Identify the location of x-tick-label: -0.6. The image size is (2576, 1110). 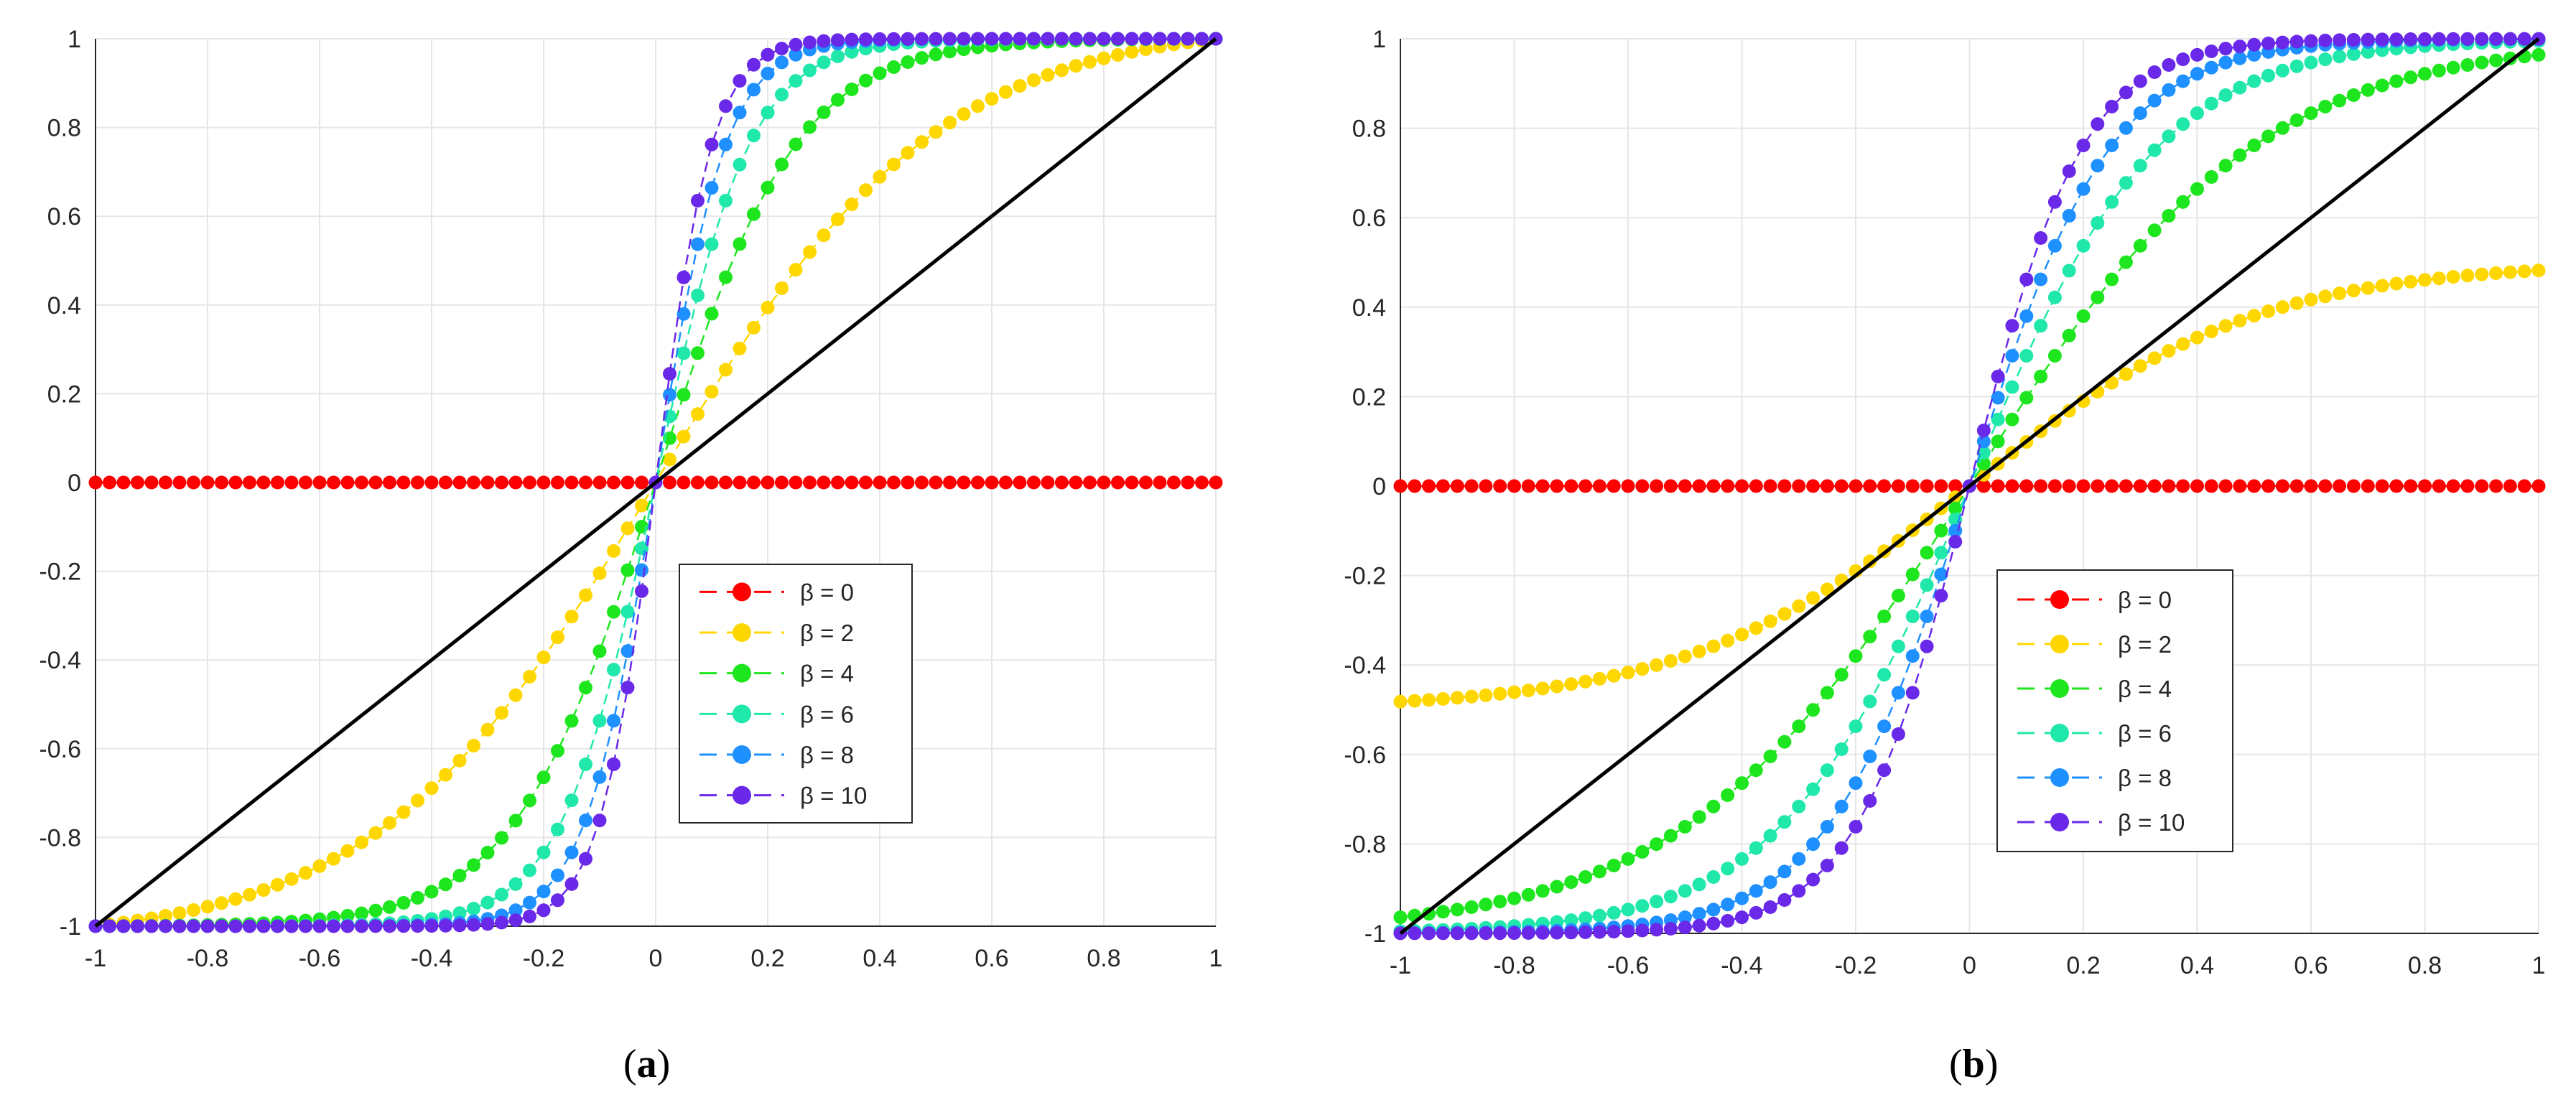
(320, 958).